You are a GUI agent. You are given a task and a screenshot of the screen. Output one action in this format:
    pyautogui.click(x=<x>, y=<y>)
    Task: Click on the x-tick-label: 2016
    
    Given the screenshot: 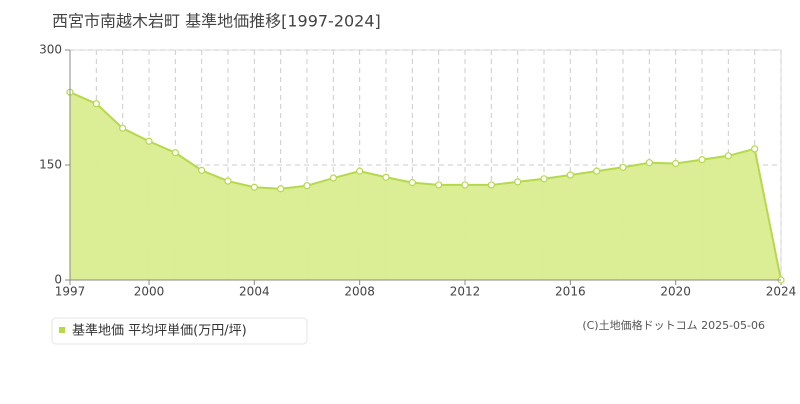 What is the action you would take?
    pyautogui.click(x=570, y=292)
    